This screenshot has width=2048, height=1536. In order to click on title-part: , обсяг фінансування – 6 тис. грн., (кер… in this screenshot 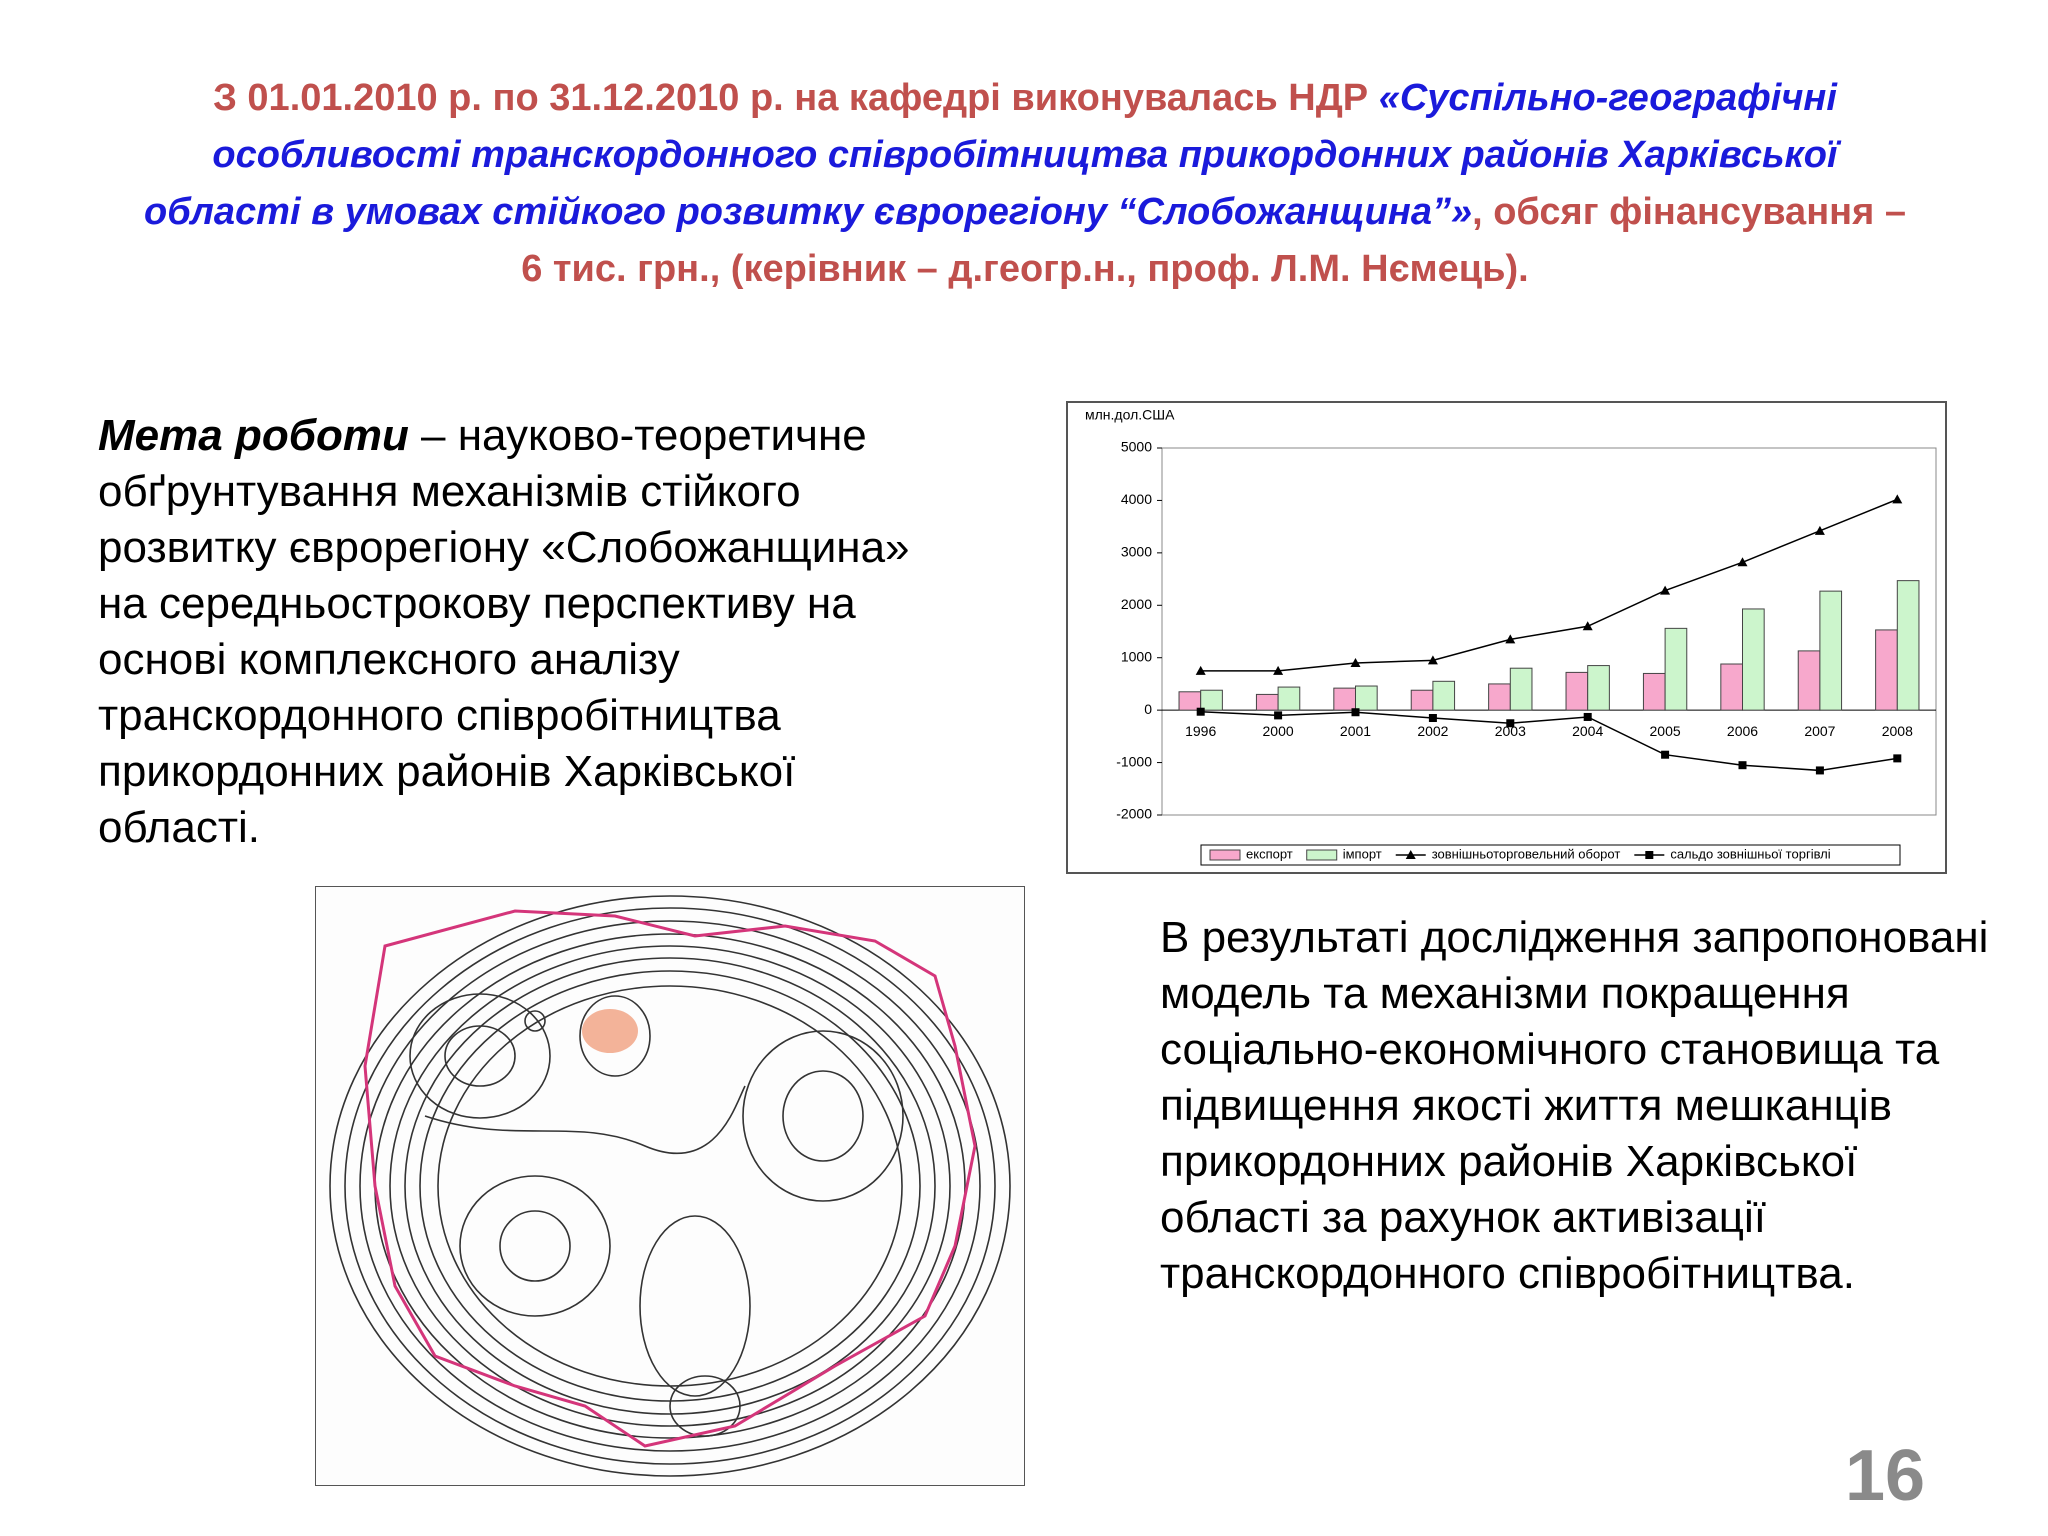, I will do `click(1213, 240)`.